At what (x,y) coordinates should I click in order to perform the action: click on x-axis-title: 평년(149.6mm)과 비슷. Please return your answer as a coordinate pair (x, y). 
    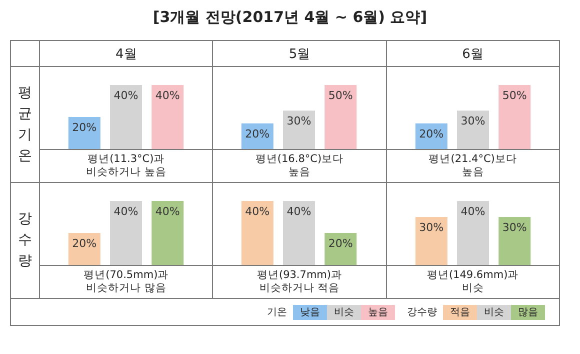
    Looking at the image, I should click on (473, 282).